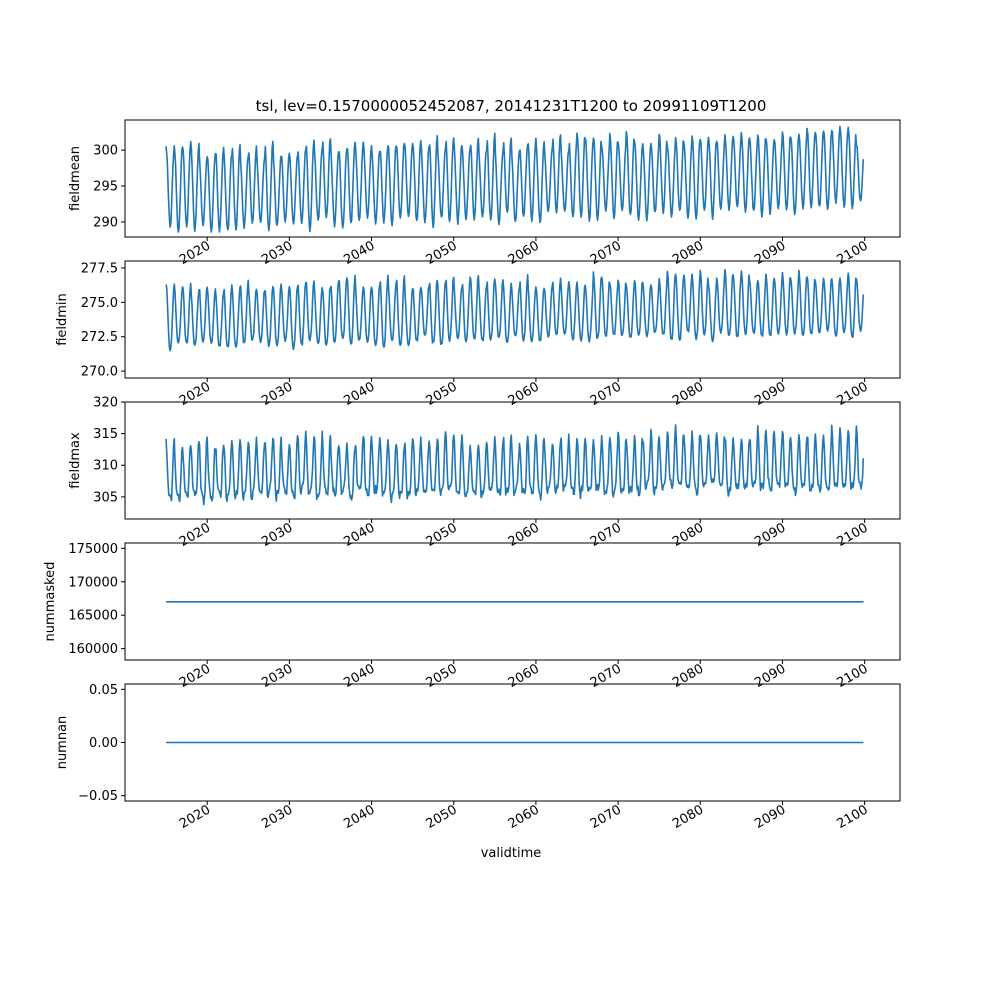  I want to click on y-tick-label-fieldmean: 290, so click(105, 222).